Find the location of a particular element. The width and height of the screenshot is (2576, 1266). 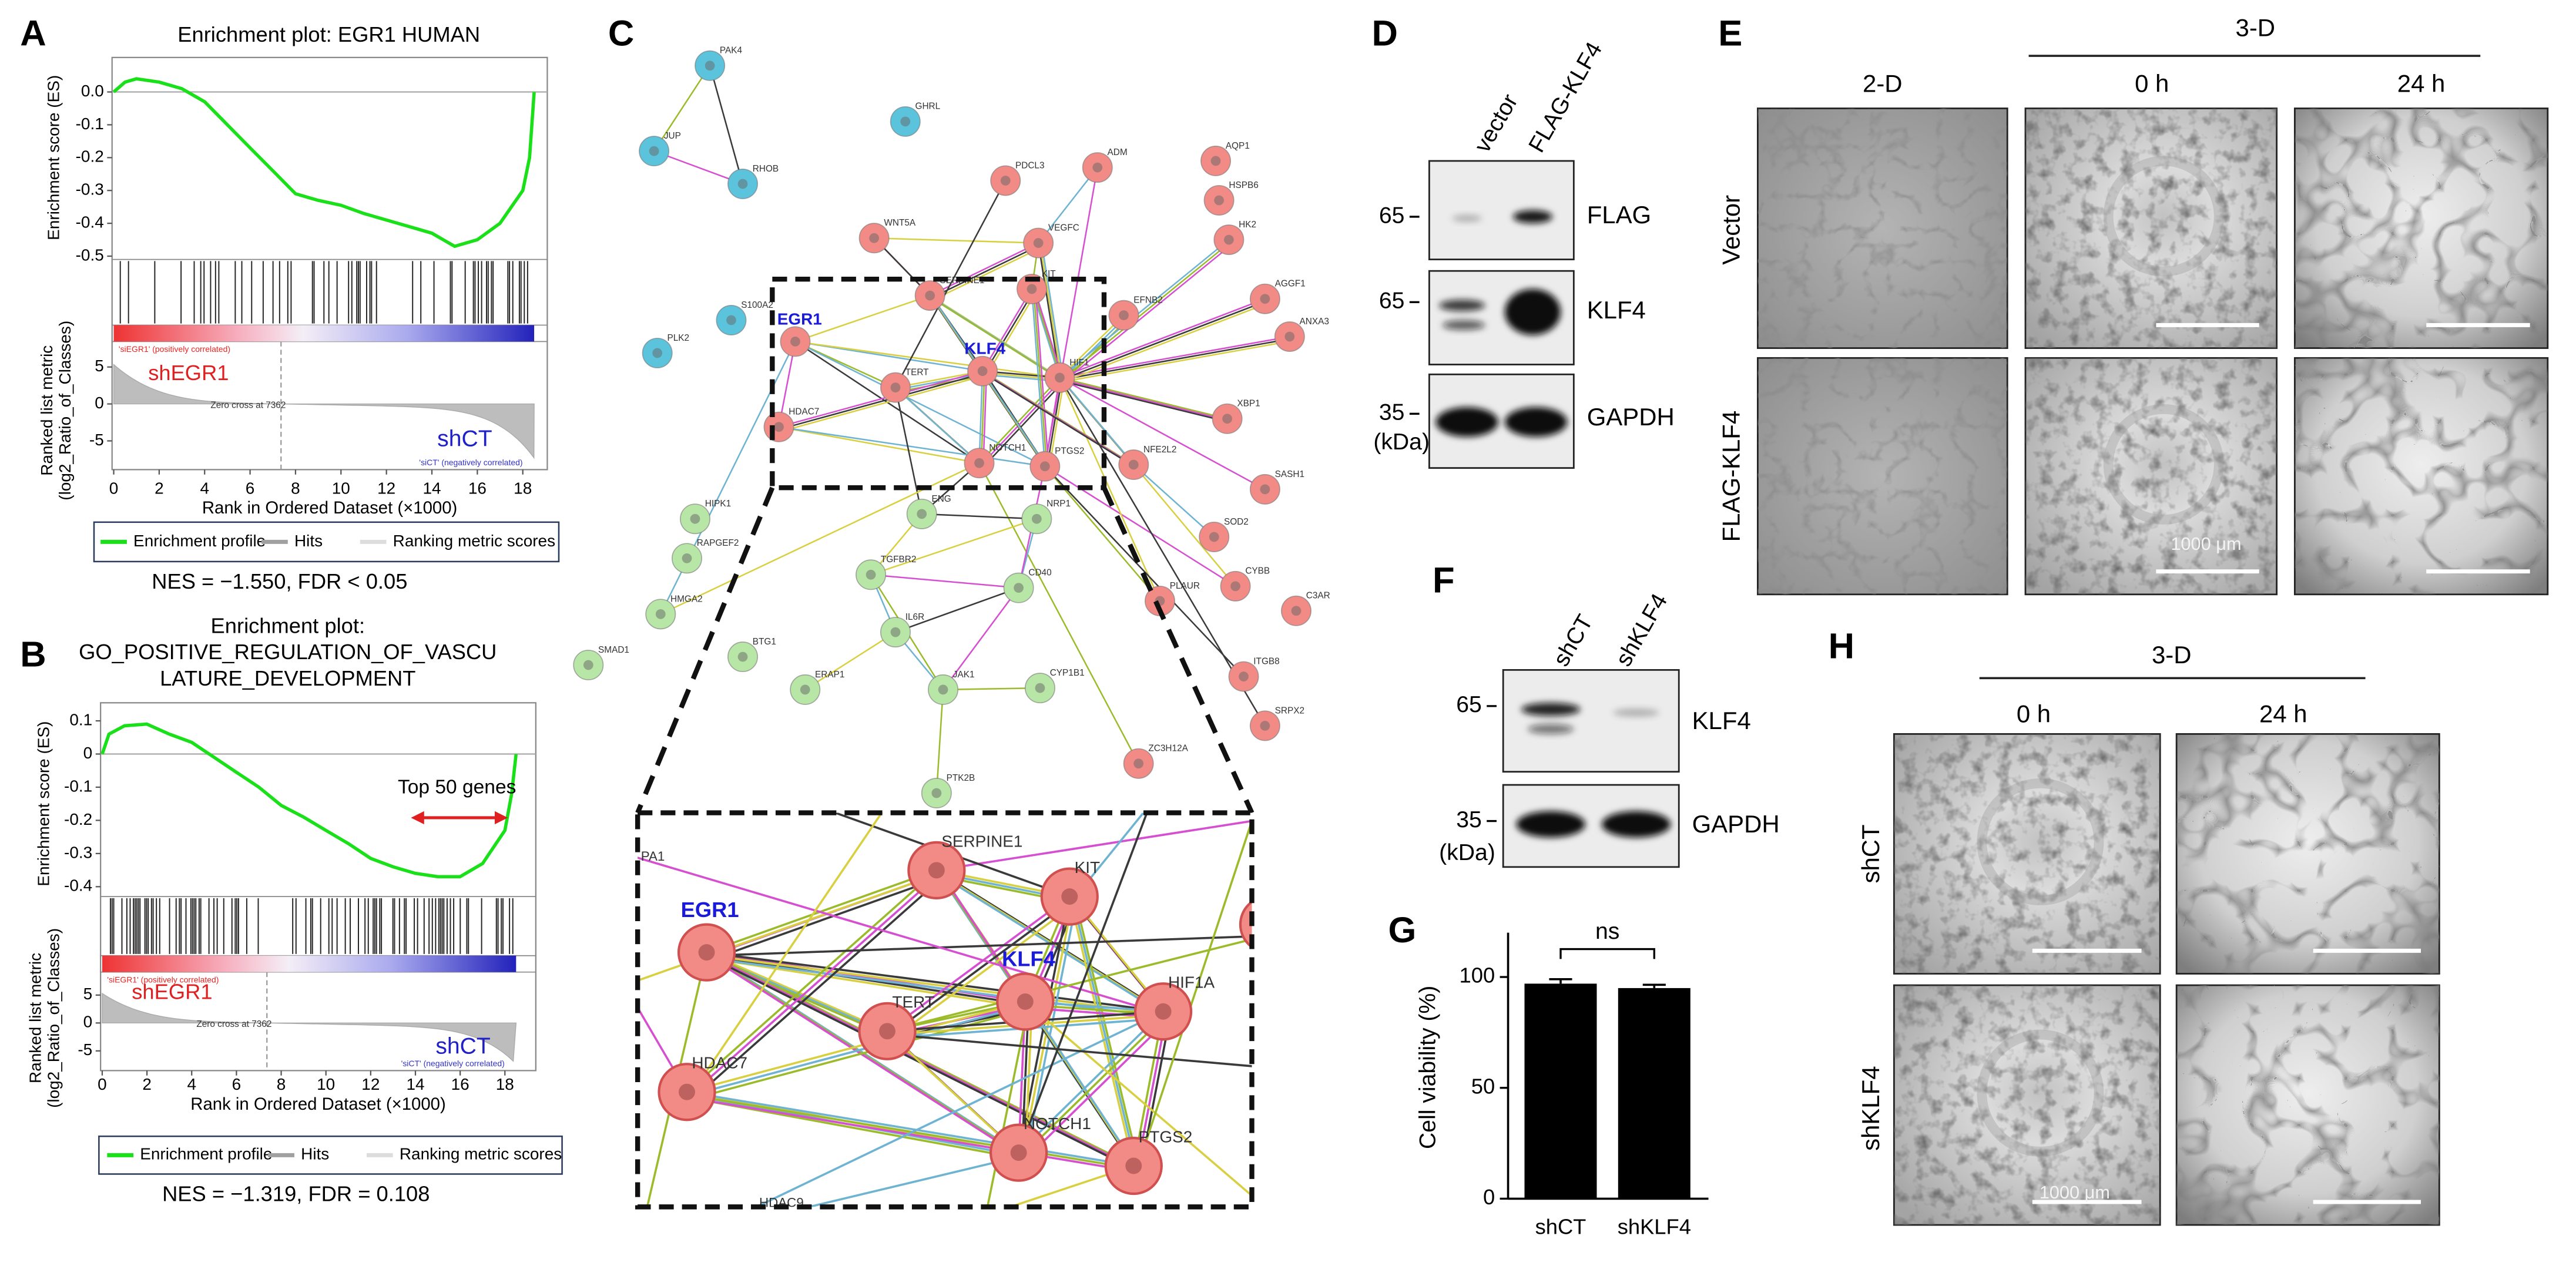

group-label: shCT is located at coordinates (464, 438).